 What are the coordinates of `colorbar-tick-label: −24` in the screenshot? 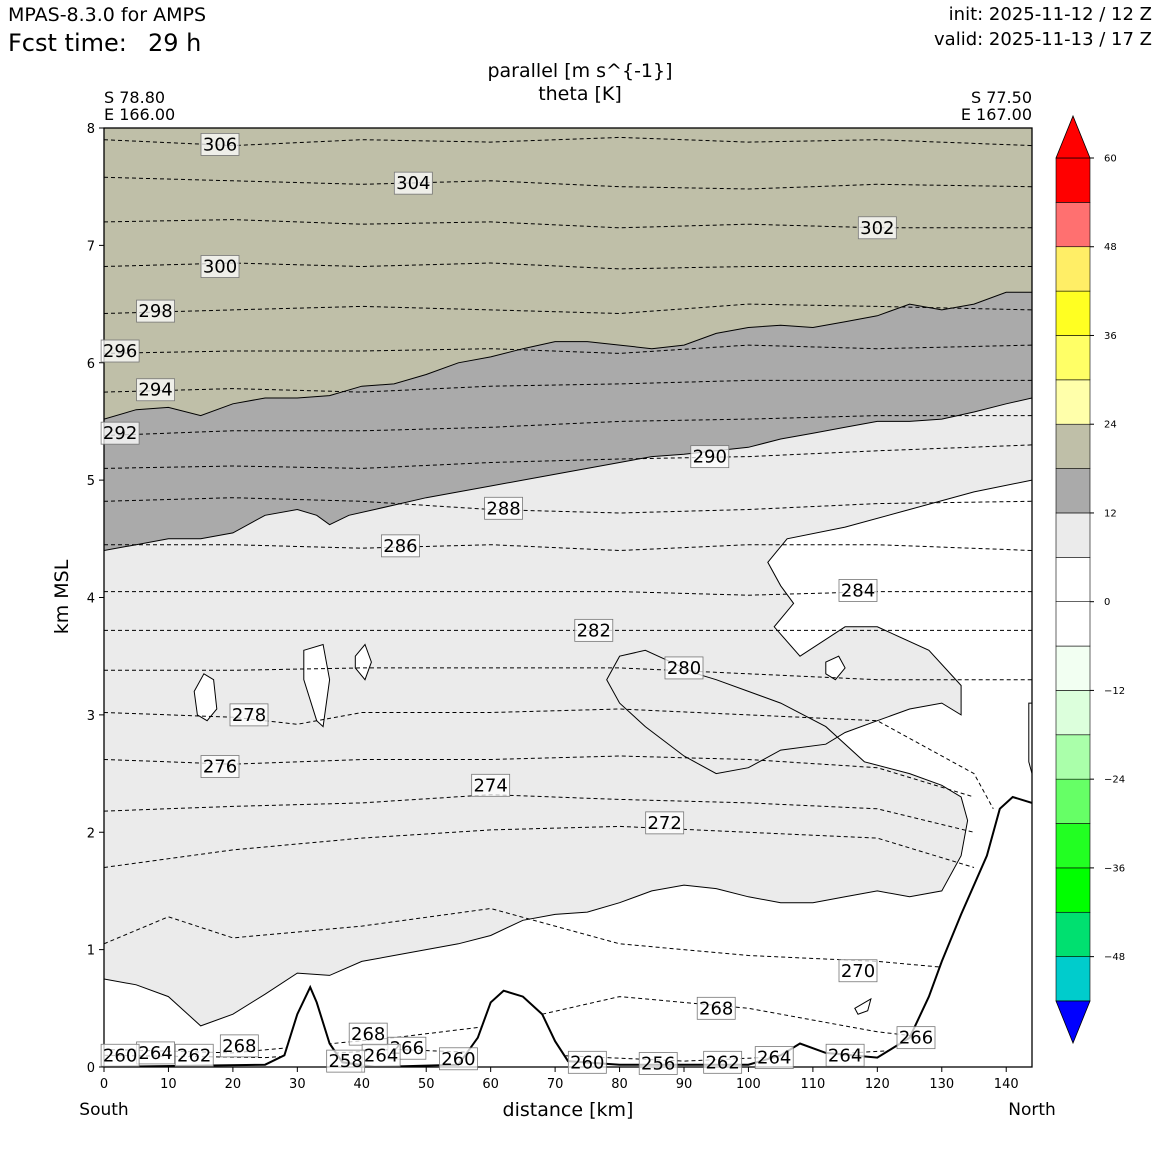 It's located at (1114, 780).